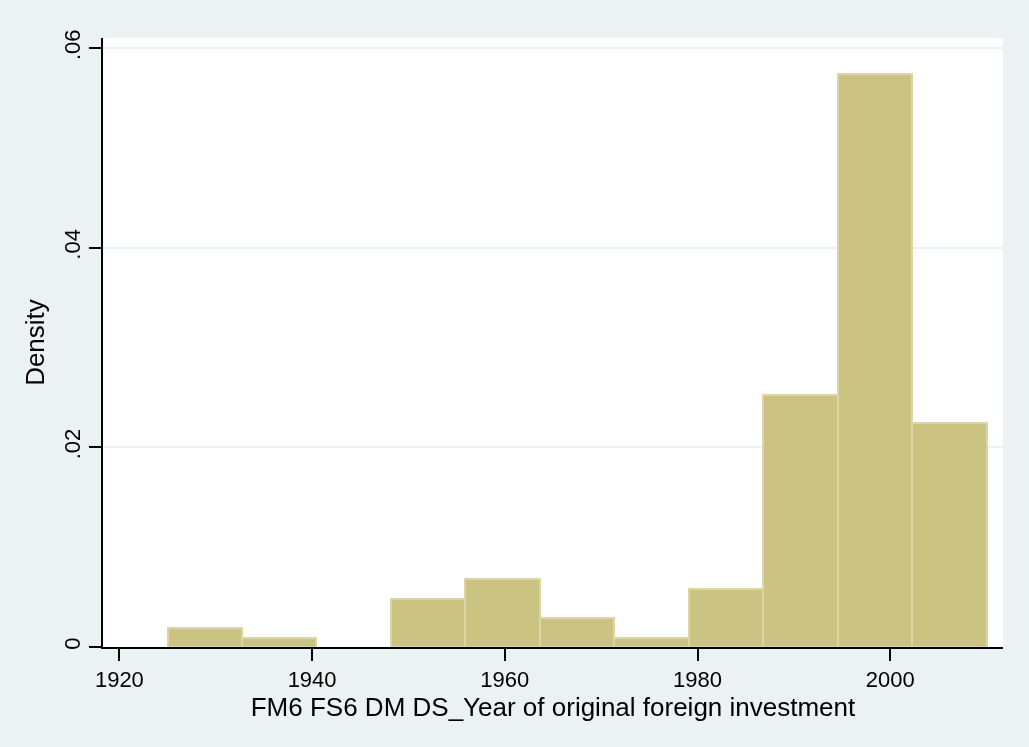  Describe the element at coordinates (505, 680) in the screenshot. I see `x-tick-label: 1960` at that location.